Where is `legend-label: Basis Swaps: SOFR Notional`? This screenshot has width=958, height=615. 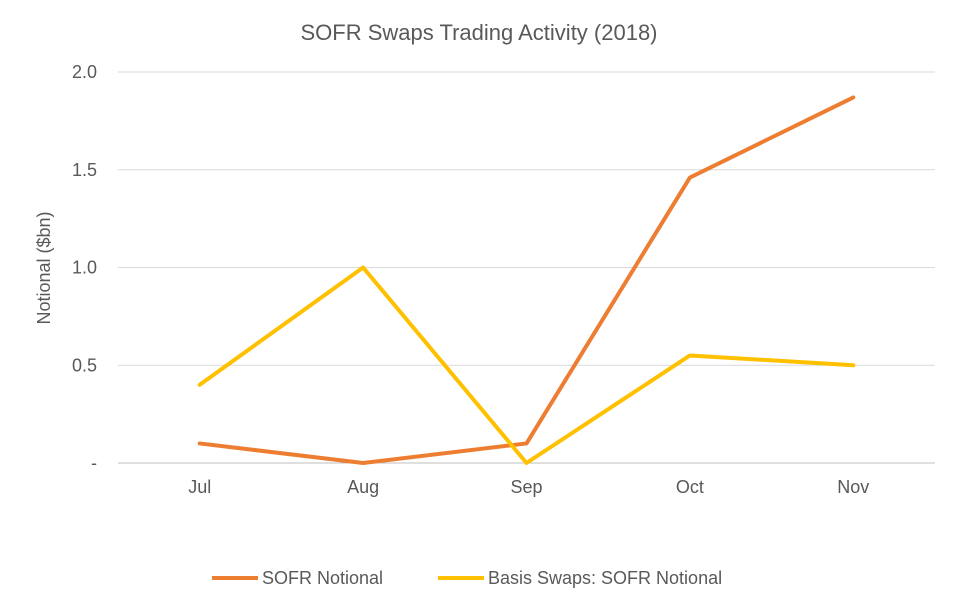
legend-label: Basis Swaps: SOFR Notional is located at coordinates (605, 578).